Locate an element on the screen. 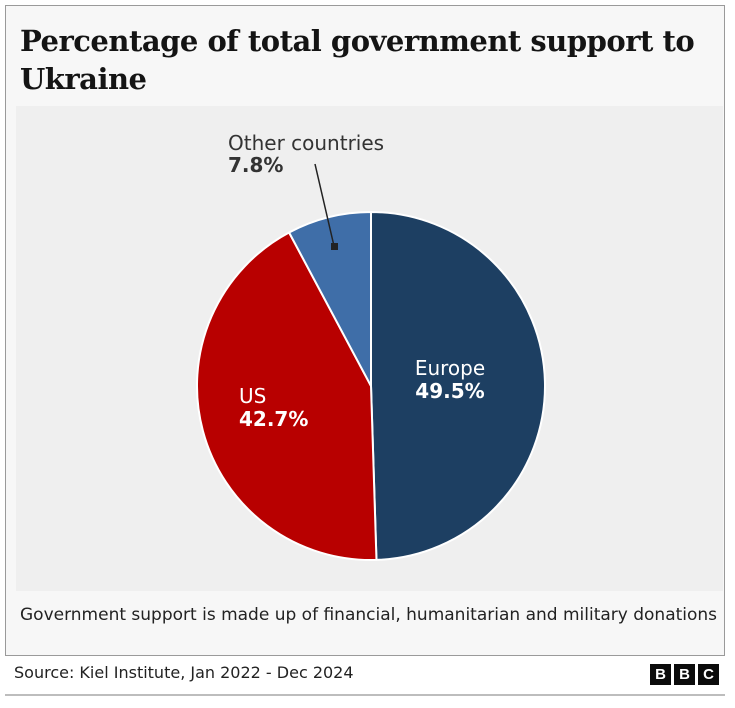  leader-line is located at coordinates (324, 205).